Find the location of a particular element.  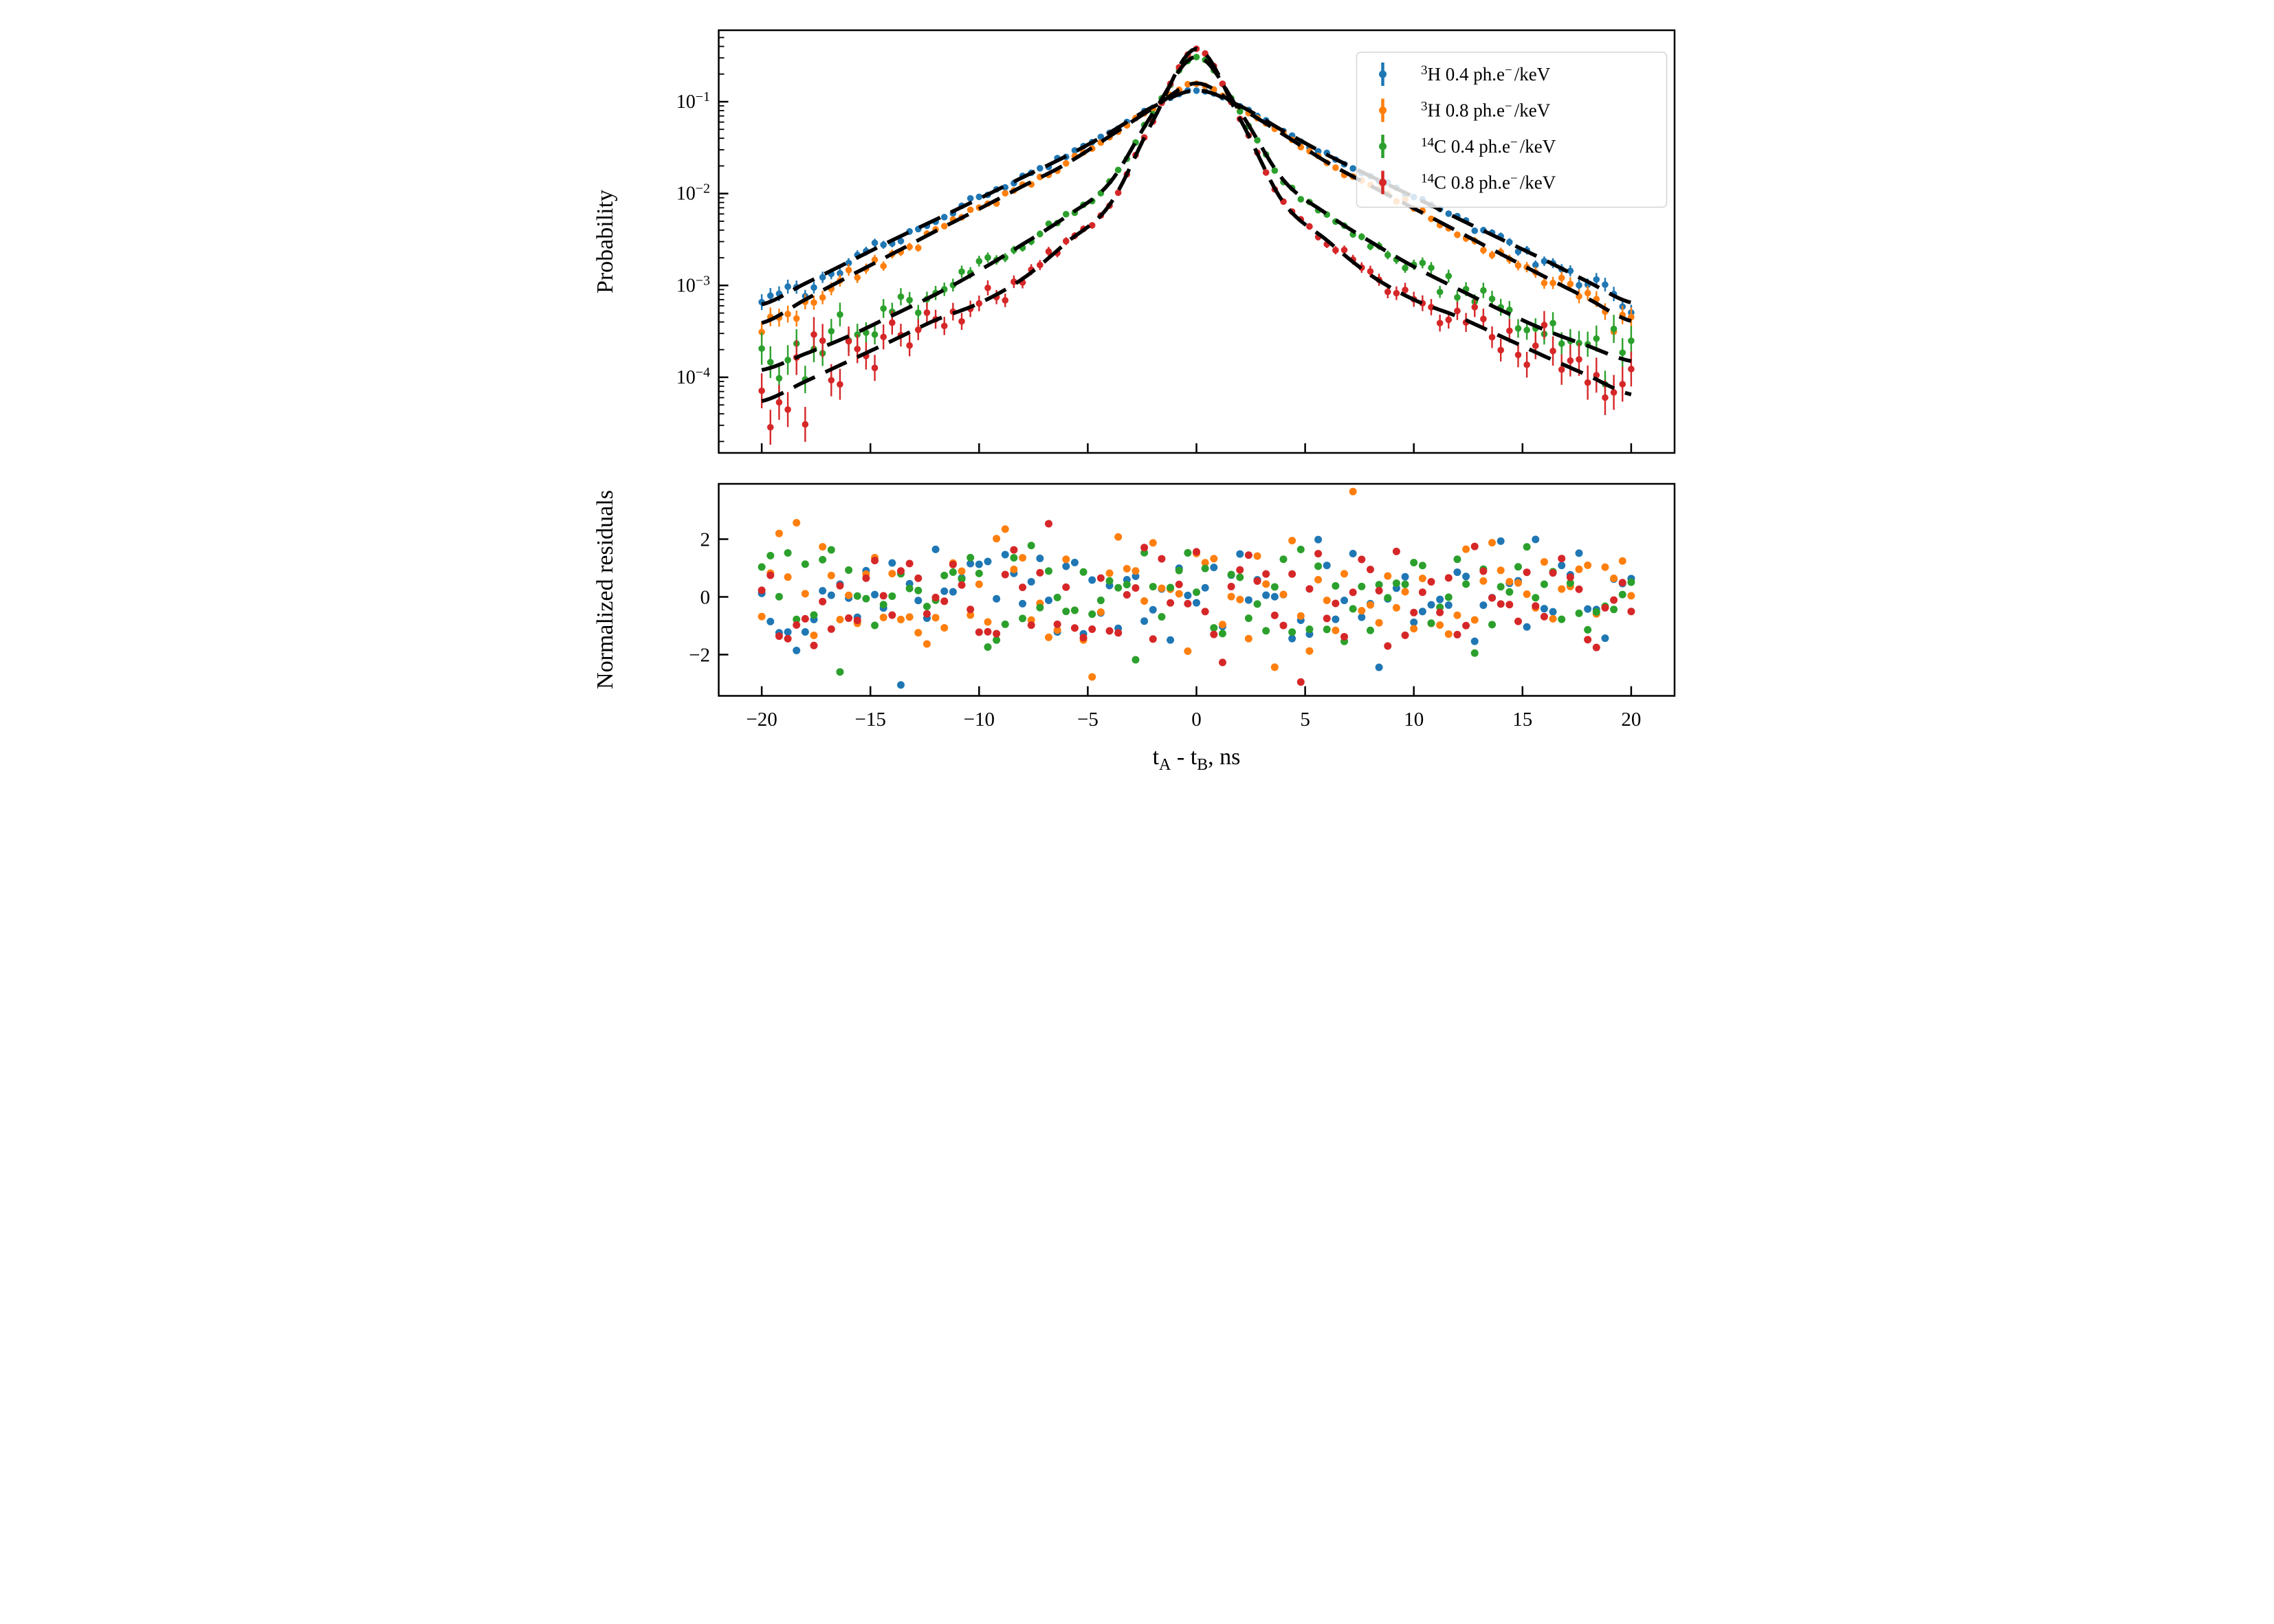

residuals--H-0.4-ph.e-keV is located at coordinates (1196, 612).